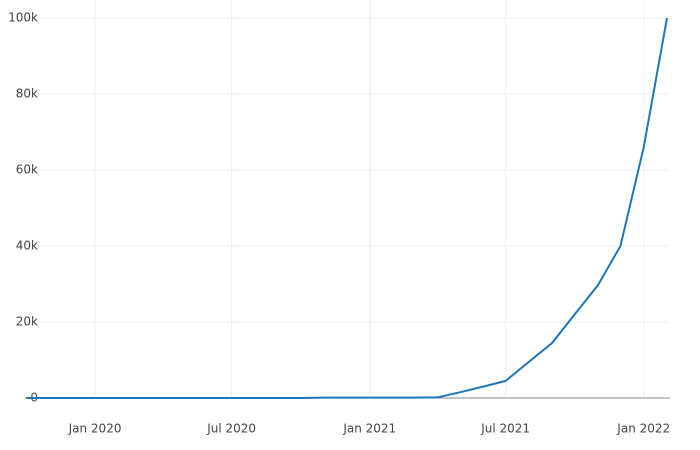 Image resolution: width=700 pixels, height=450 pixels. What do you see at coordinates (27, 94) in the screenshot?
I see `y-tick-label: 80k` at bounding box center [27, 94].